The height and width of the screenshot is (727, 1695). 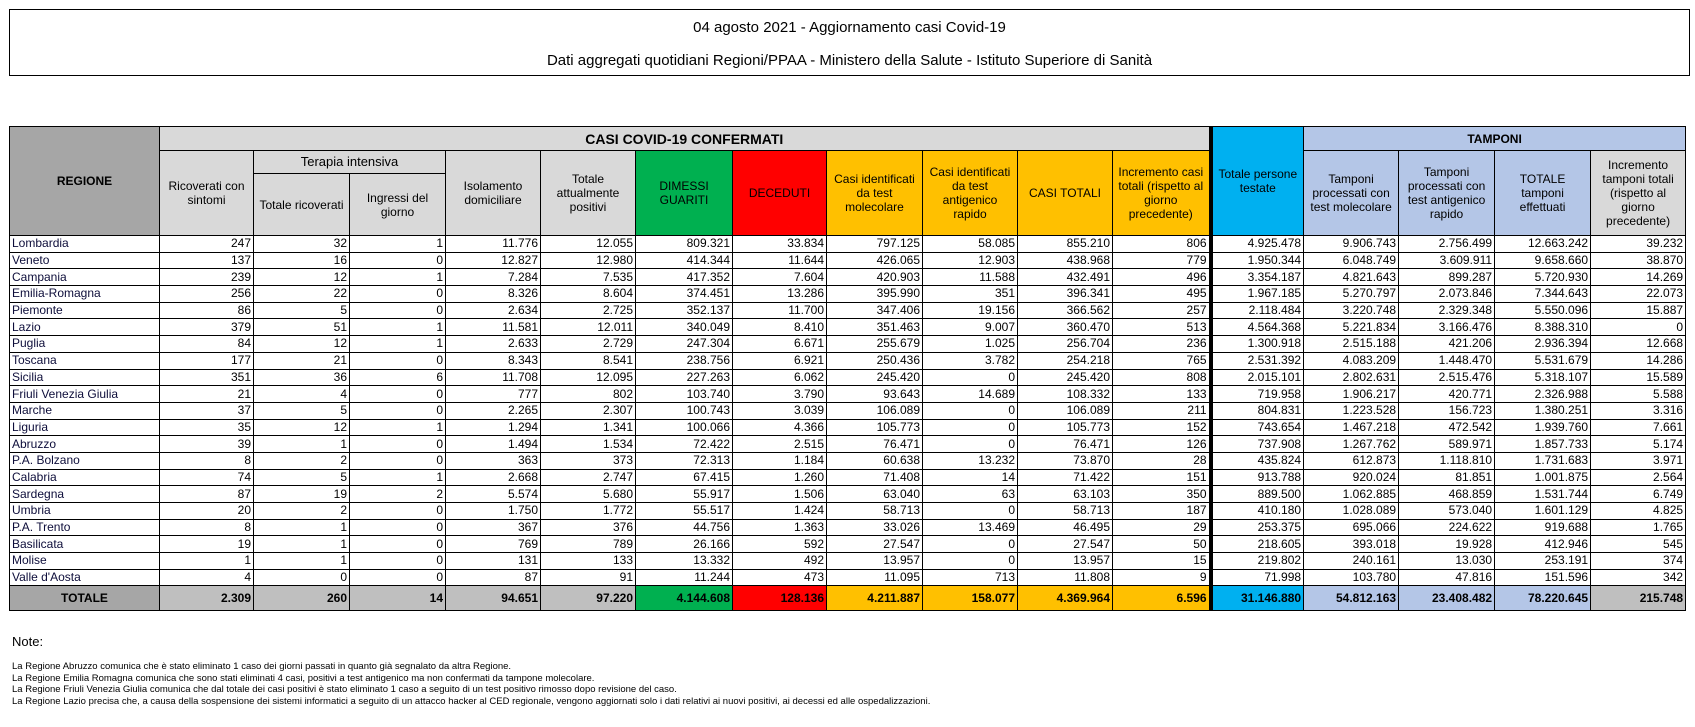 I want to click on cell-tamponi-totale: 1.380.251, so click(x=1543, y=410).